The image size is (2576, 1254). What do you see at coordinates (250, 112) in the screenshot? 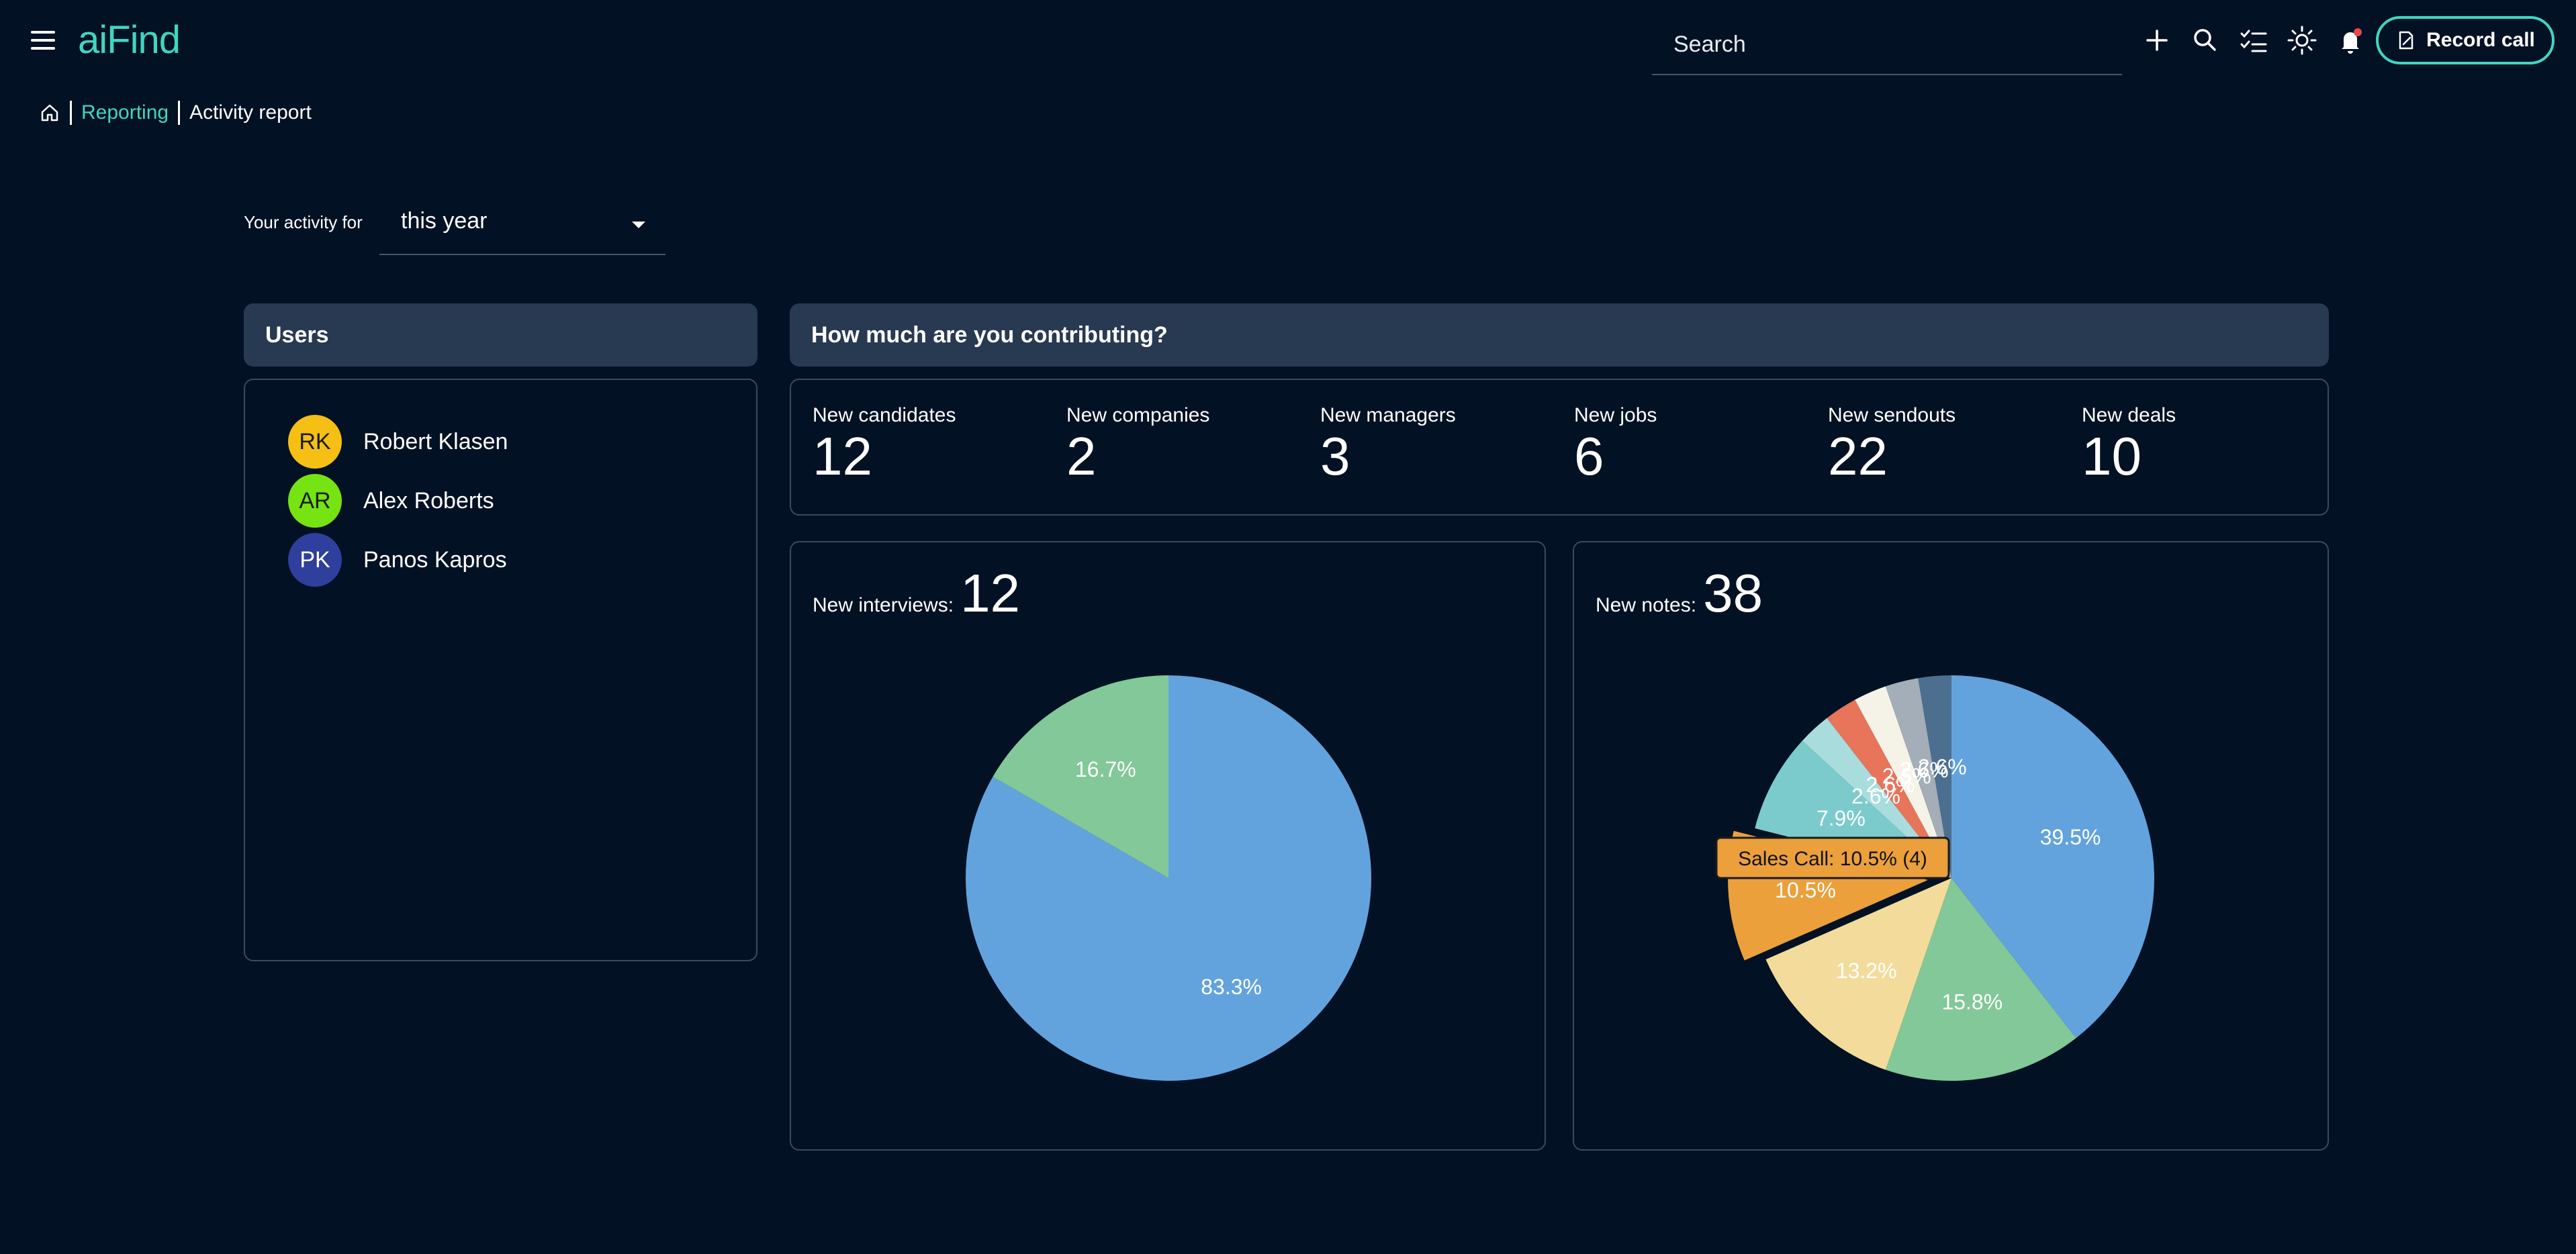
I see `breadcrumb-current: Activity report` at bounding box center [250, 112].